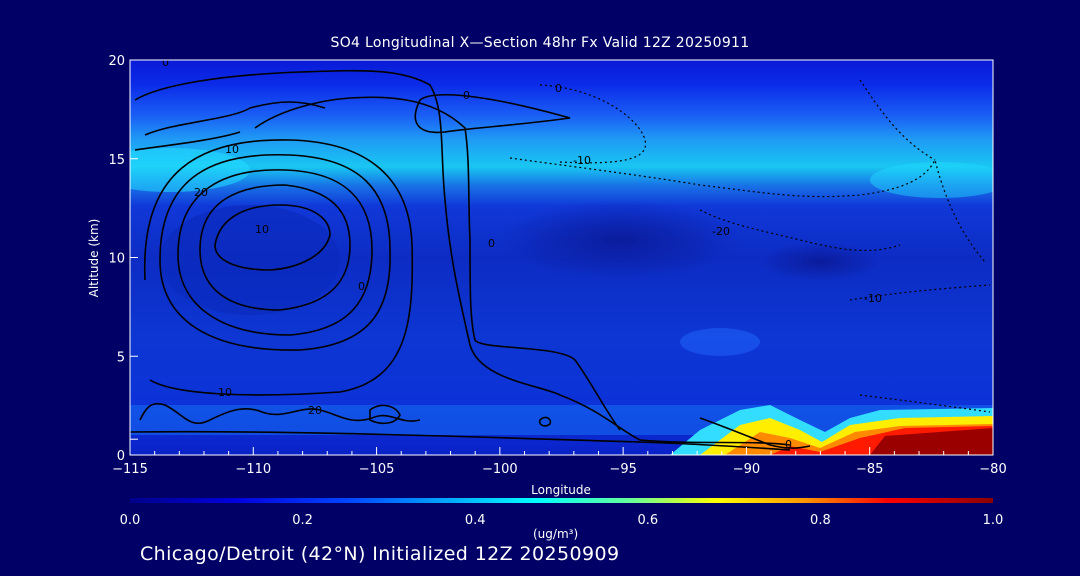 The width and height of the screenshot is (1080, 576). What do you see at coordinates (992, 469) in the screenshot?
I see `x-tick-label: −80` at bounding box center [992, 469].